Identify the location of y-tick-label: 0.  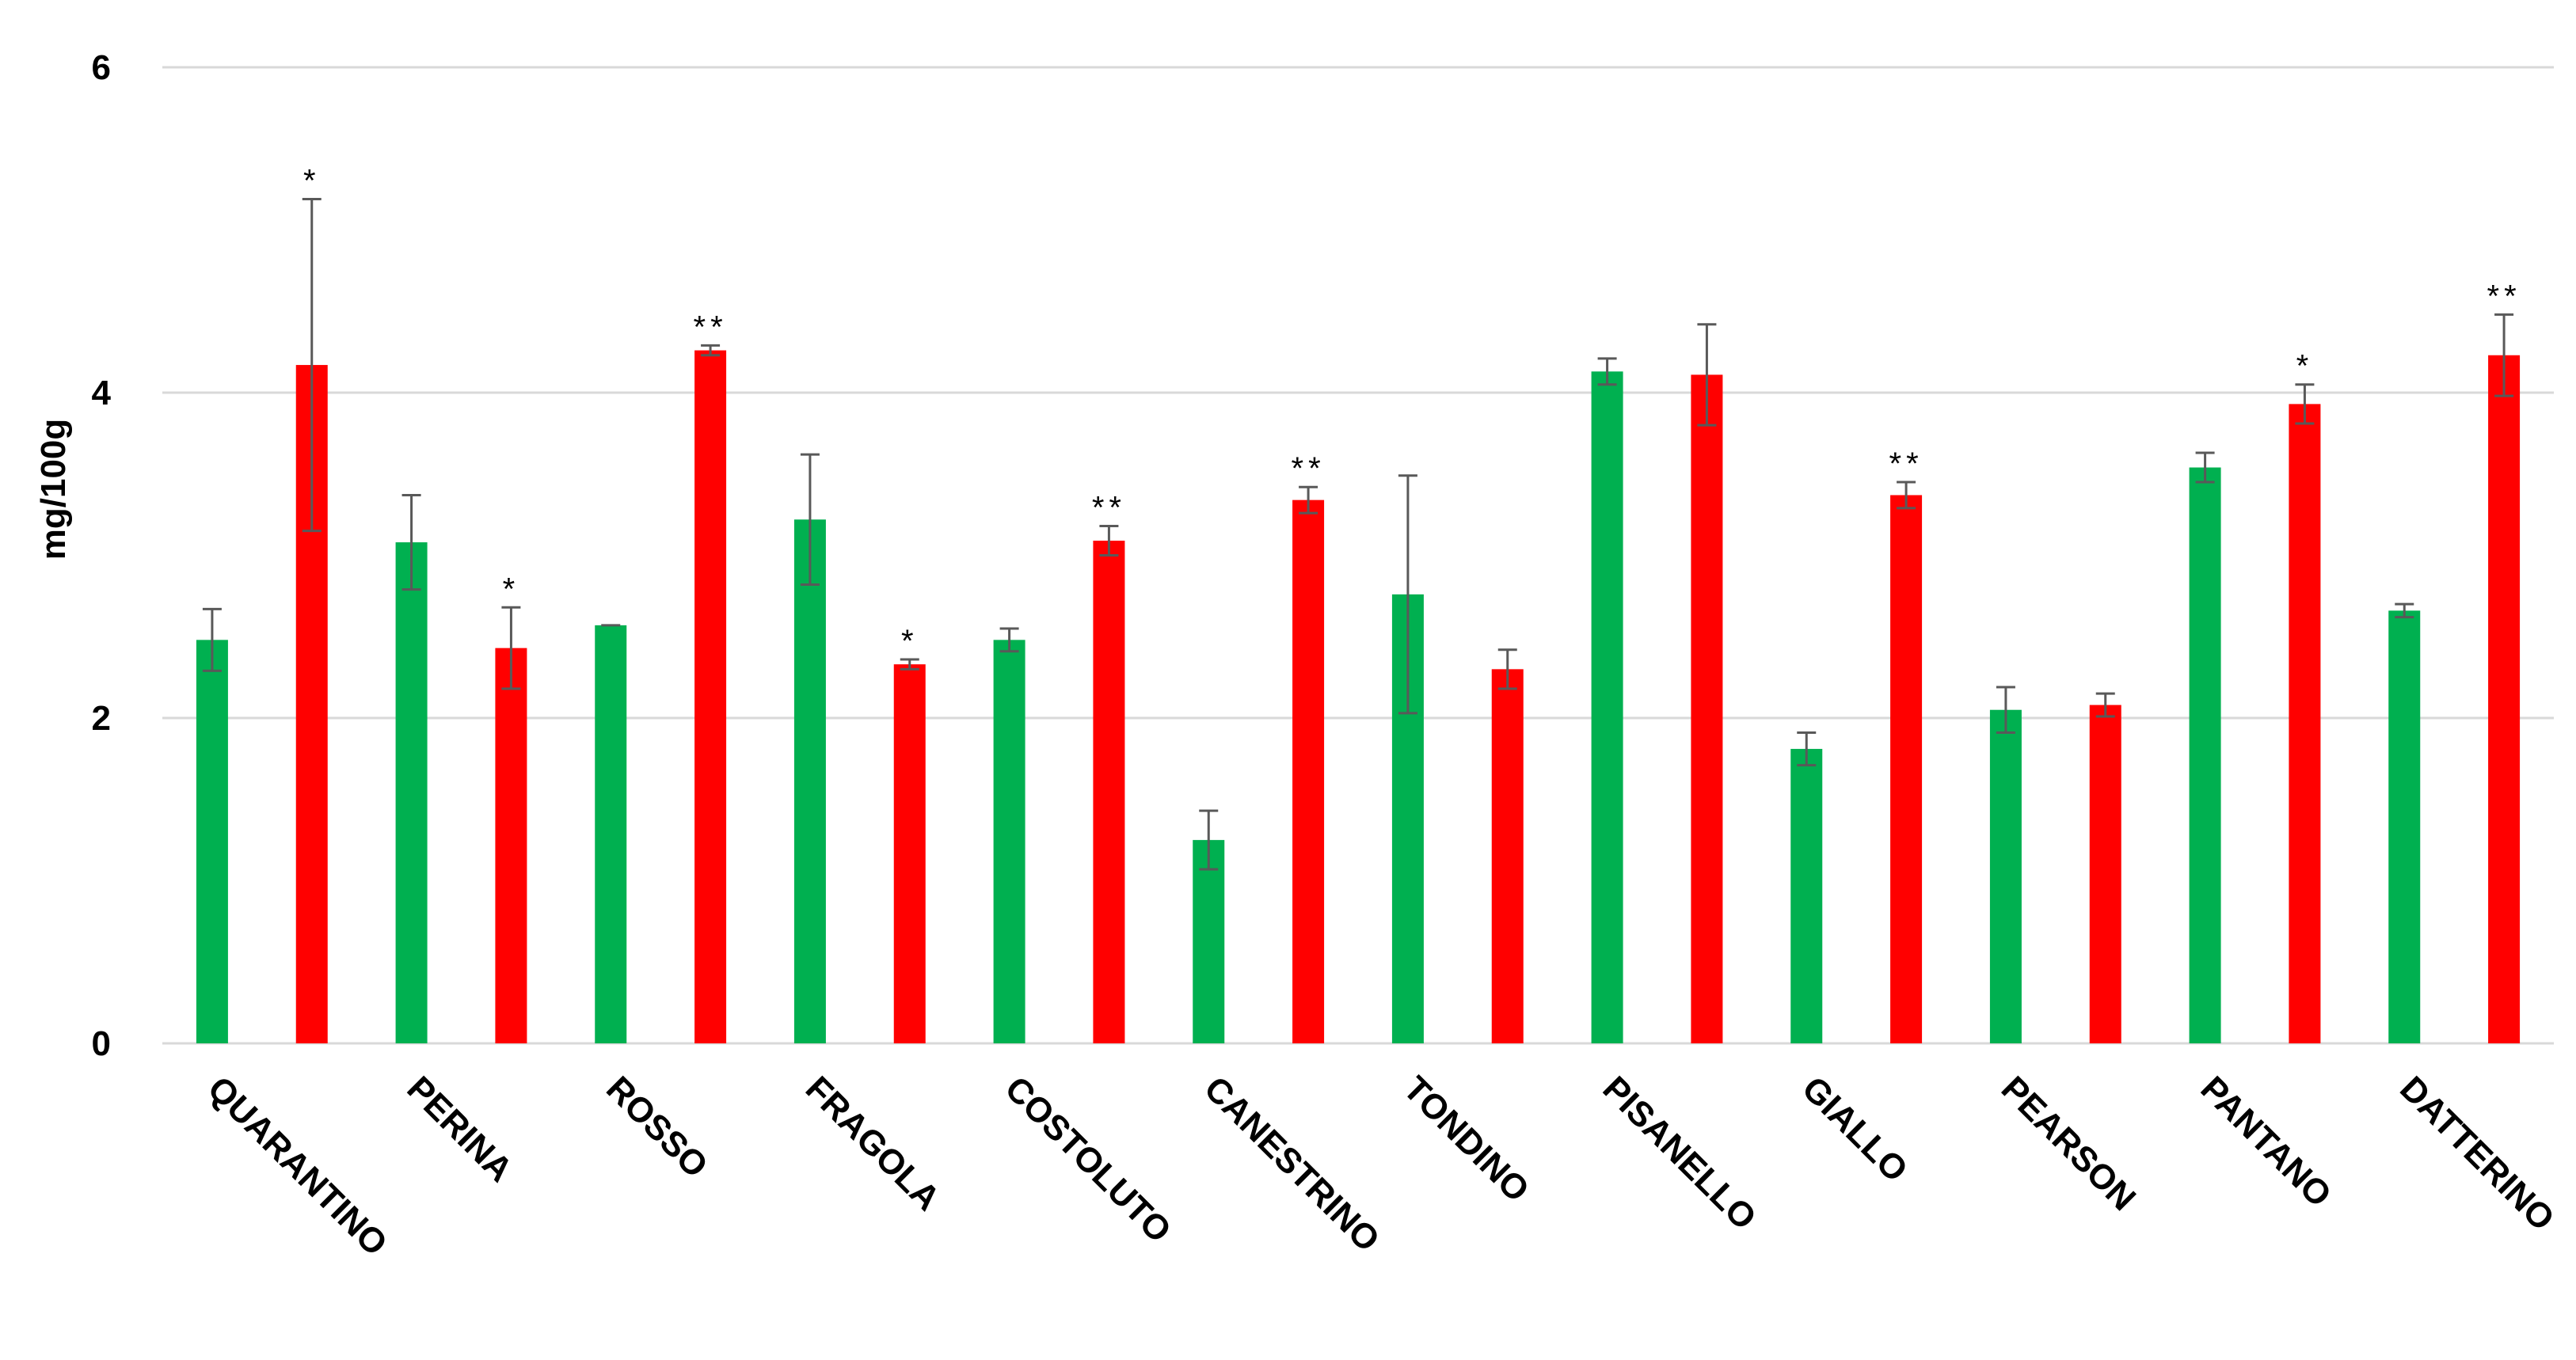
(101, 1043).